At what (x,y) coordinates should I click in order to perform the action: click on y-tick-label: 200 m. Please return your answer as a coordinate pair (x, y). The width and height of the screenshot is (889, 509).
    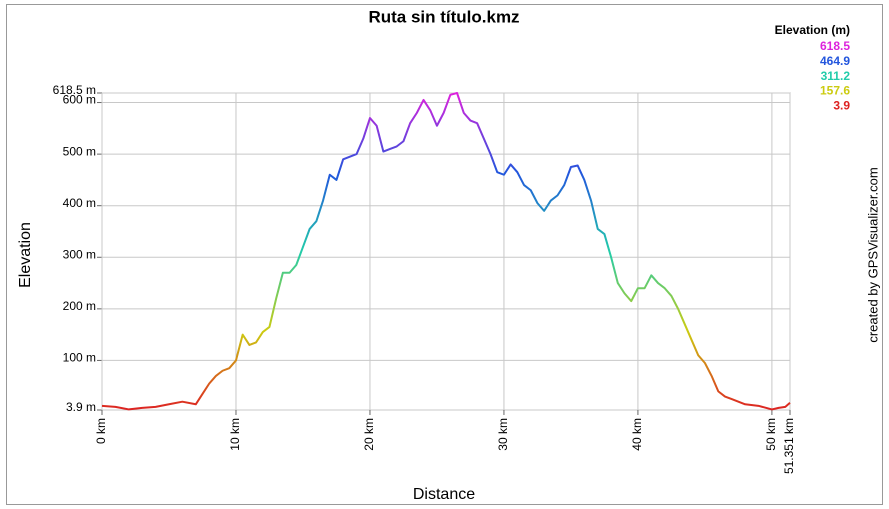
    Looking at the image, I should click on (79, 306).